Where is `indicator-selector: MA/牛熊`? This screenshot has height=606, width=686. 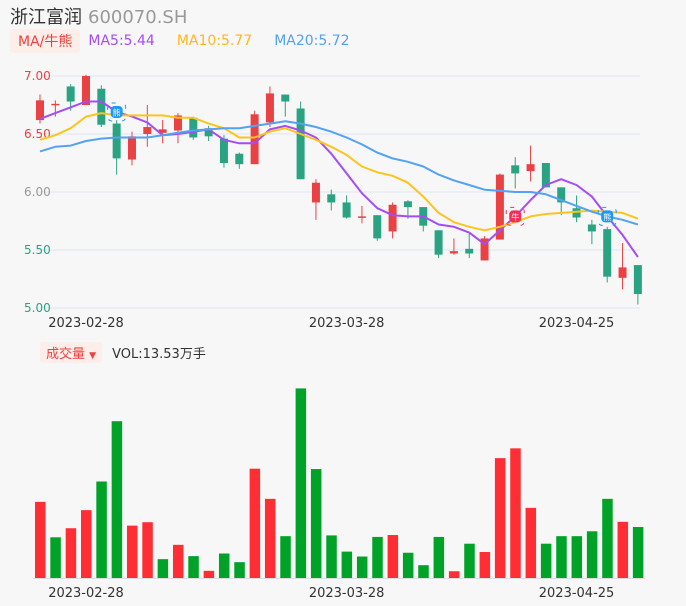 indicator-selector: MA/牛熊 is located at coordinates (45, 41).